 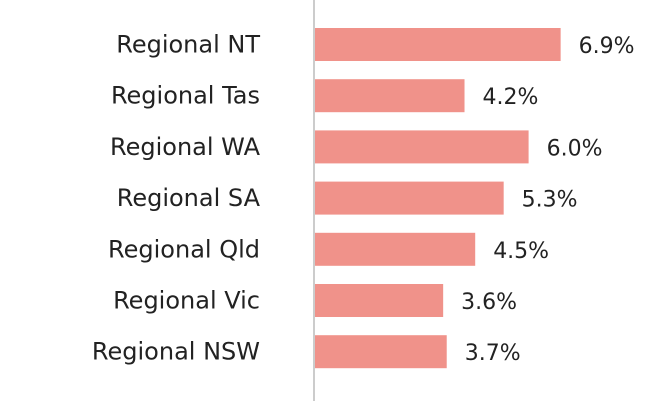 What do you see at coordinates (184, 249) in the screenshot?
I see `category-label: Regional Qld` at bounding box center [184, 249].